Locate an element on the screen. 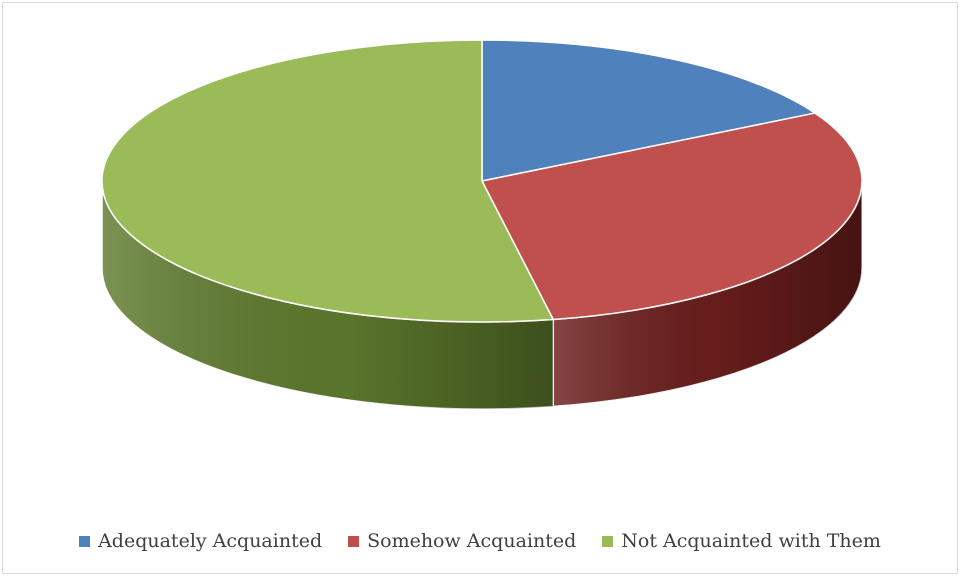  legend-label-not-acquainted-with-them: Not Acquainted with Them is located at coordinates (751, 541).